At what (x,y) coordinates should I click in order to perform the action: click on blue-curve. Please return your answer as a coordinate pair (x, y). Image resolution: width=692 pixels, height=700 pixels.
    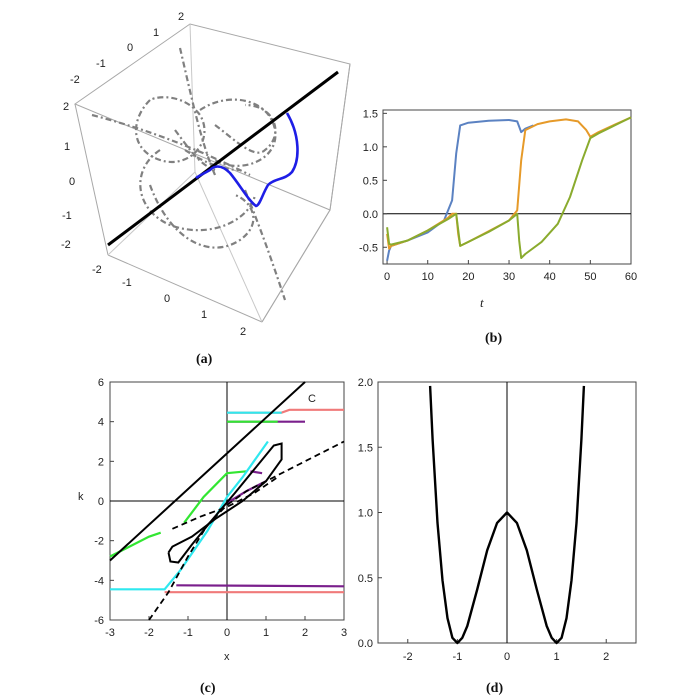
    Looking at the image, I should click on (247, 160).